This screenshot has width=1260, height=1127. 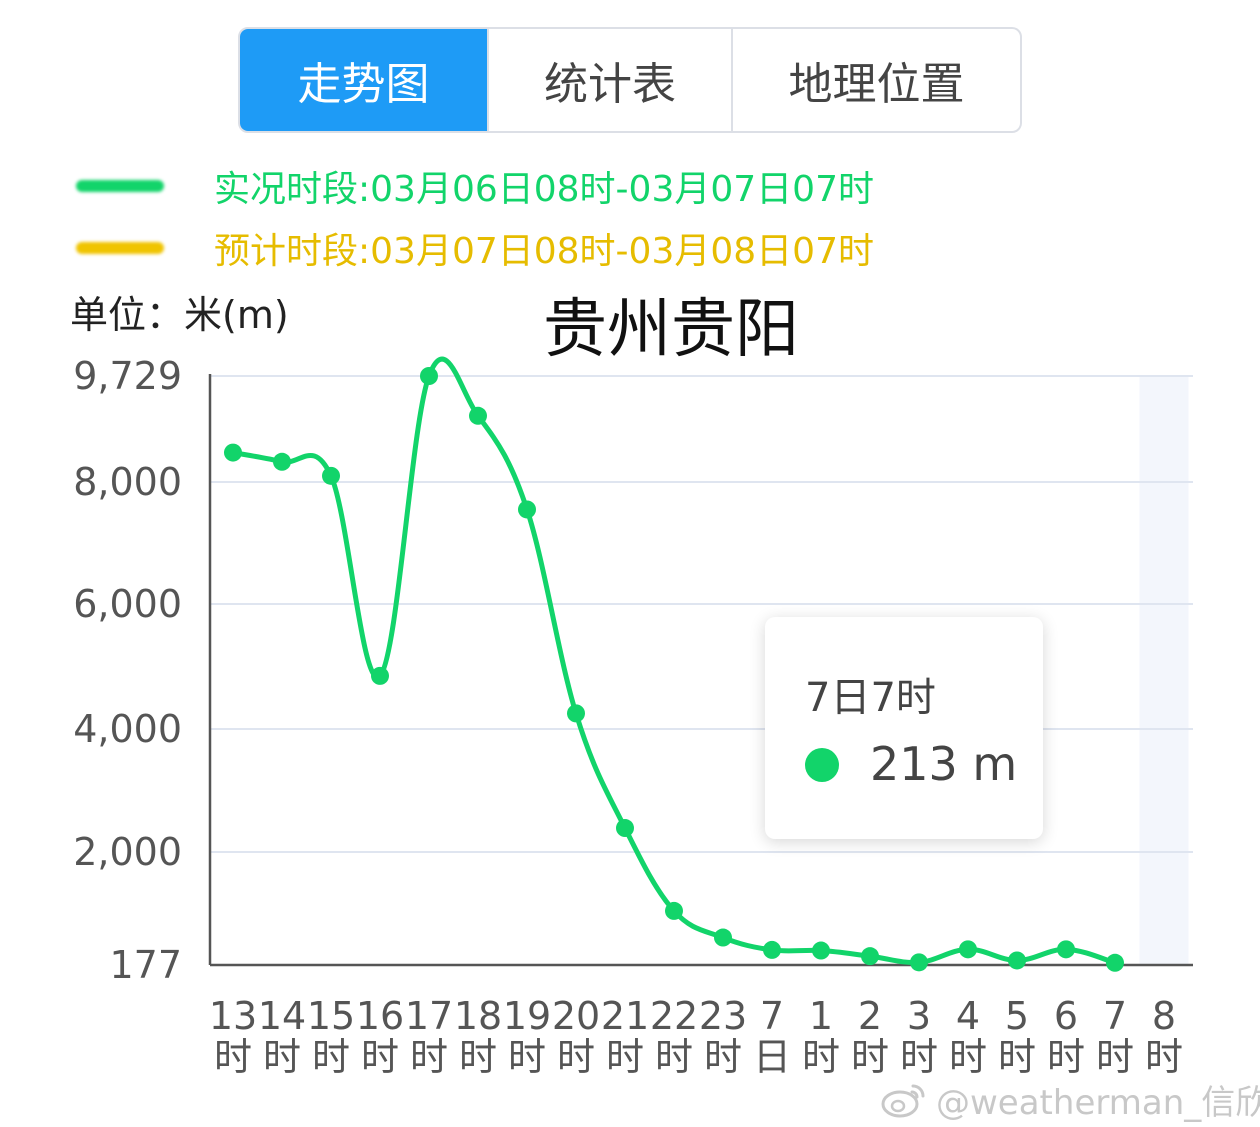 I want to click on y-tick-label: 9,729, so click(x=127, y=376).